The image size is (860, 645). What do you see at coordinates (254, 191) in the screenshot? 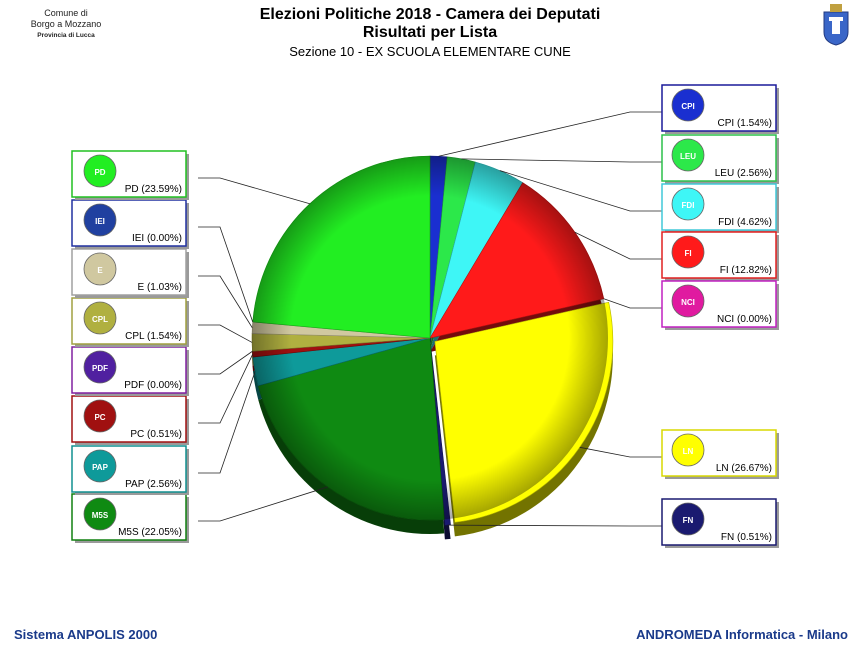
I see `leader-line-pd` at bounding box center [254, 191].